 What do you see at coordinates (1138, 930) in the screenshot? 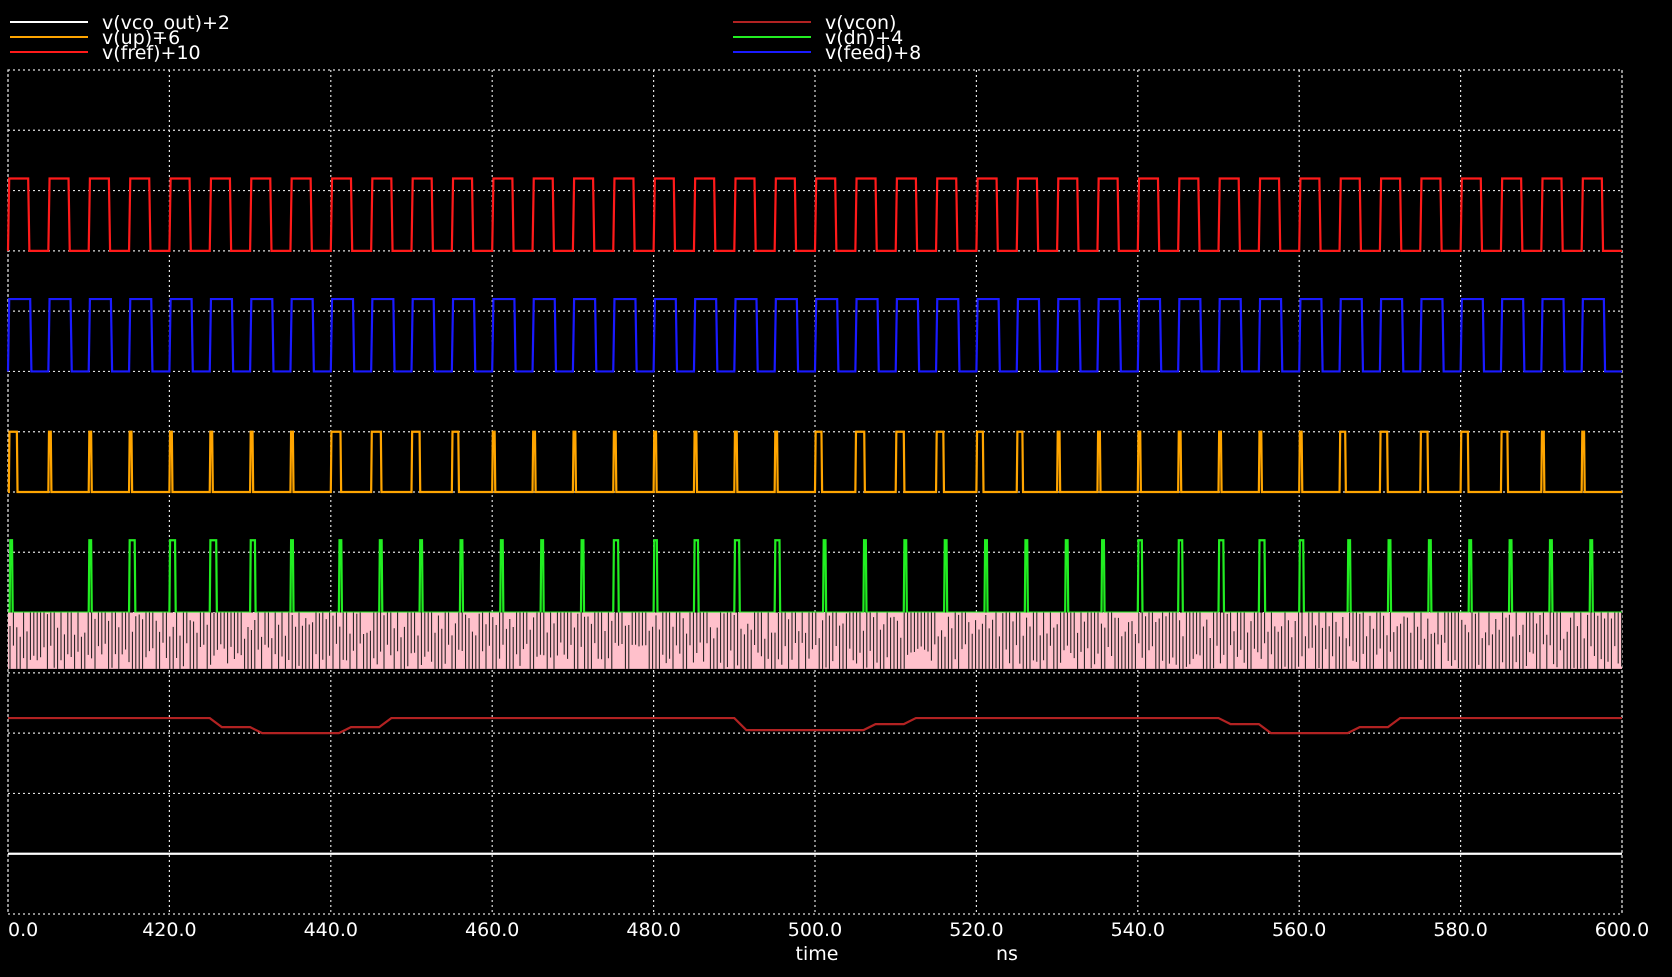
I see `x-tick-label: 540.0` at bounding box center [1138, 930].